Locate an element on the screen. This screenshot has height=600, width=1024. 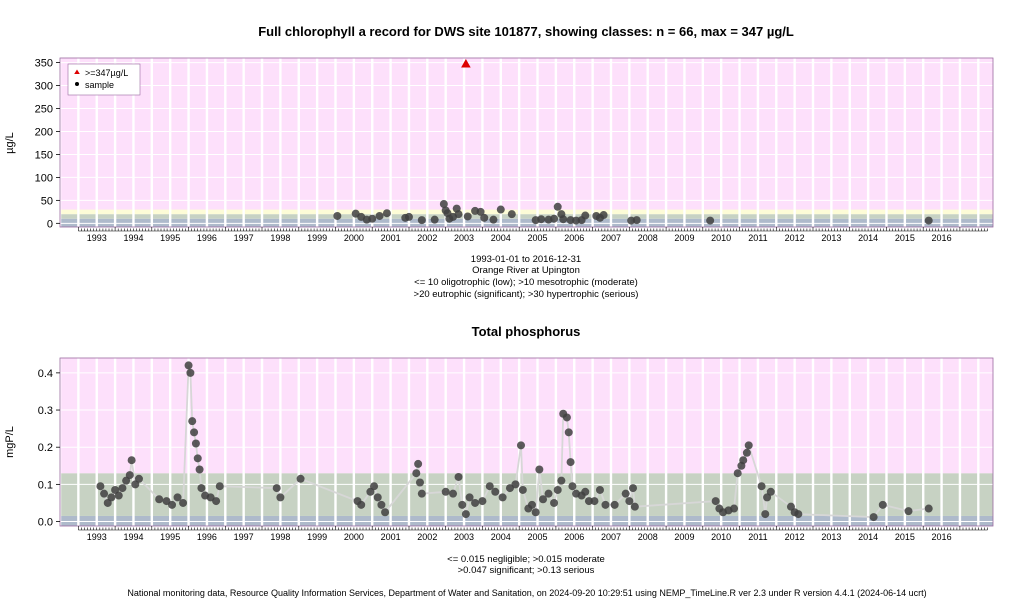
x-axis-ticks is located at coordinates (533, 528).